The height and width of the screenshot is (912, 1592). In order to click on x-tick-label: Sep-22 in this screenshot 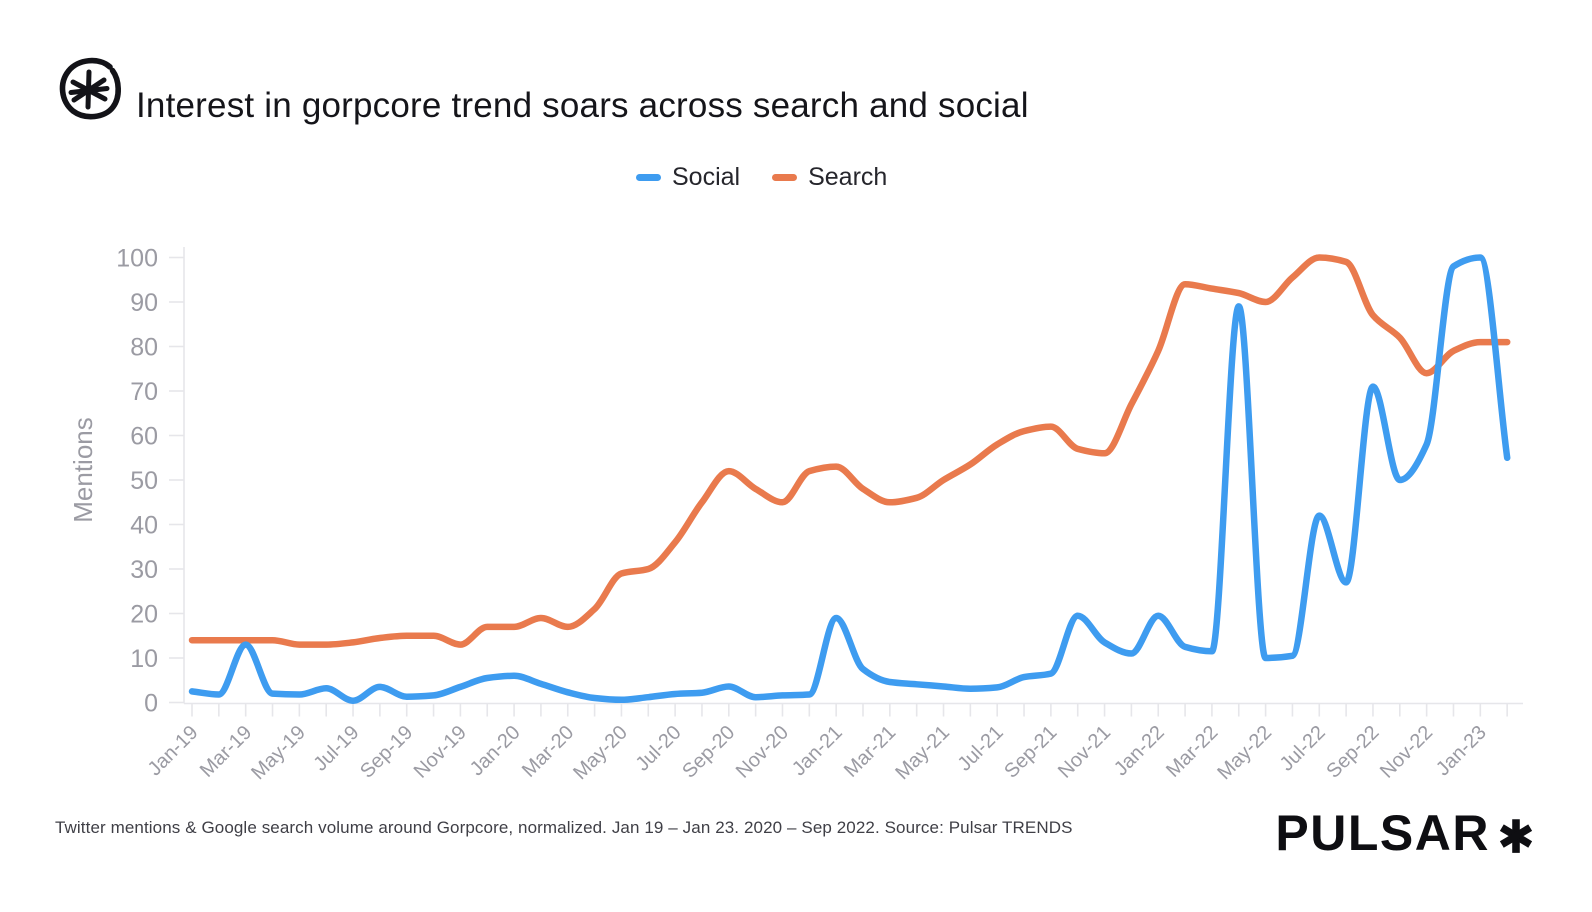, I will do `click(1352, 751)`.